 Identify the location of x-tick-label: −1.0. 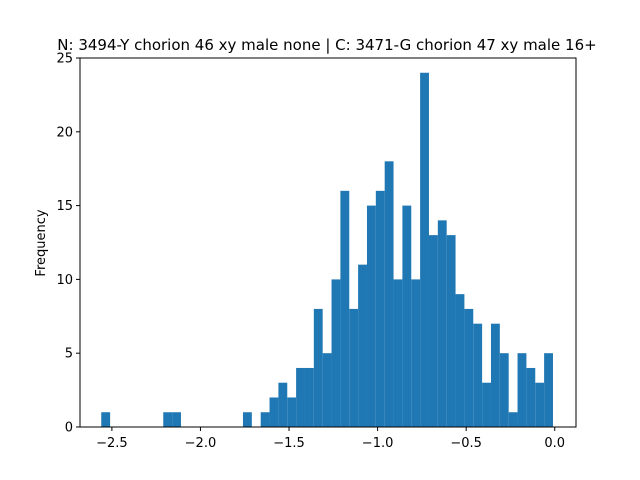
(378, 443).